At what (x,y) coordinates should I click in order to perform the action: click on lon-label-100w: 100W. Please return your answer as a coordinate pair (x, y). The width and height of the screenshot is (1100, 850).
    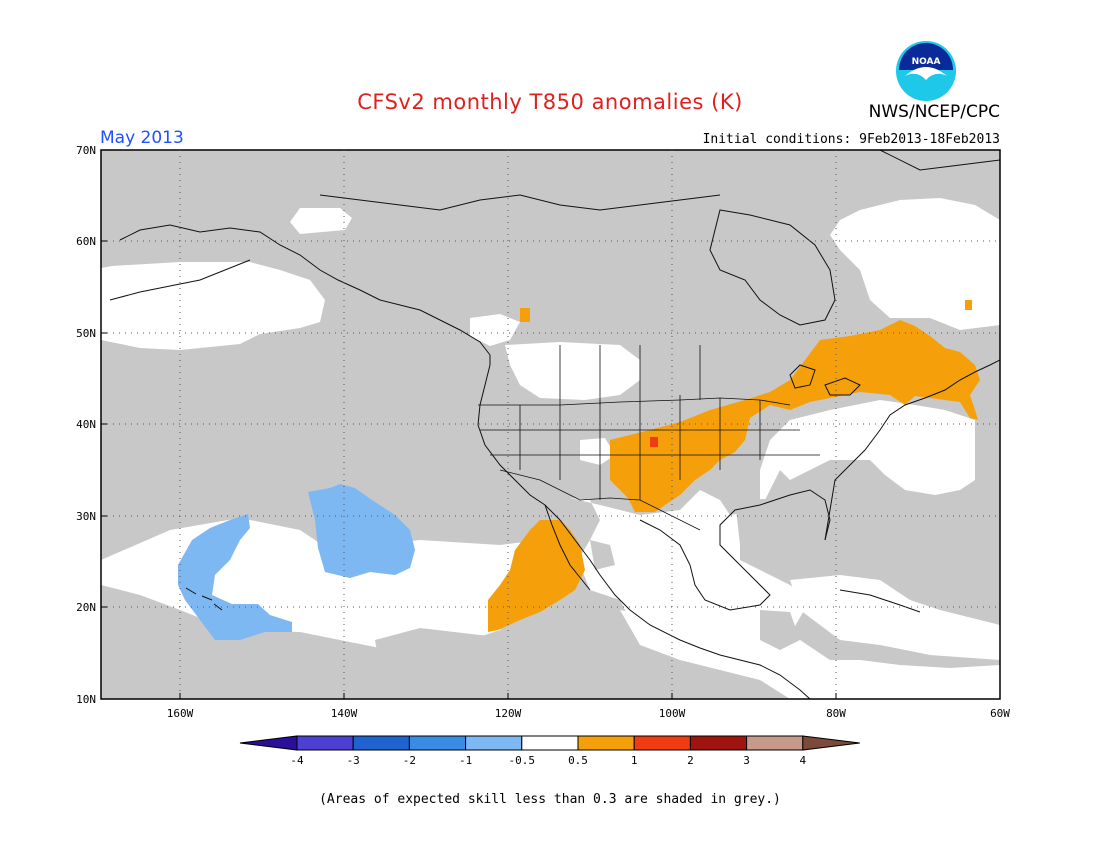
    Looking at the image, I should click on (672, 713).